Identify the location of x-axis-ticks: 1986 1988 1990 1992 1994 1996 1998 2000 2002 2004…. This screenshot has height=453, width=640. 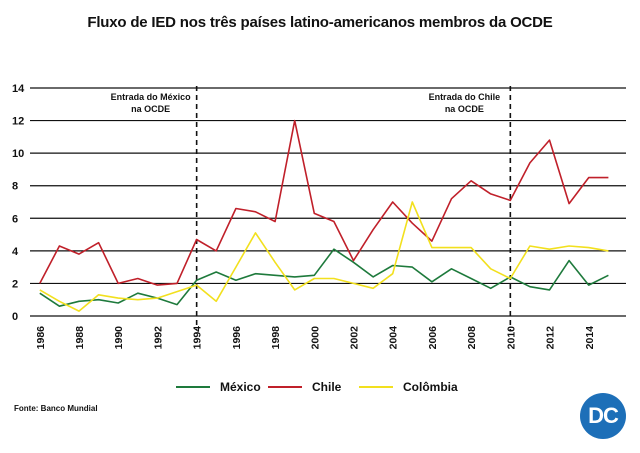
(315, 338).